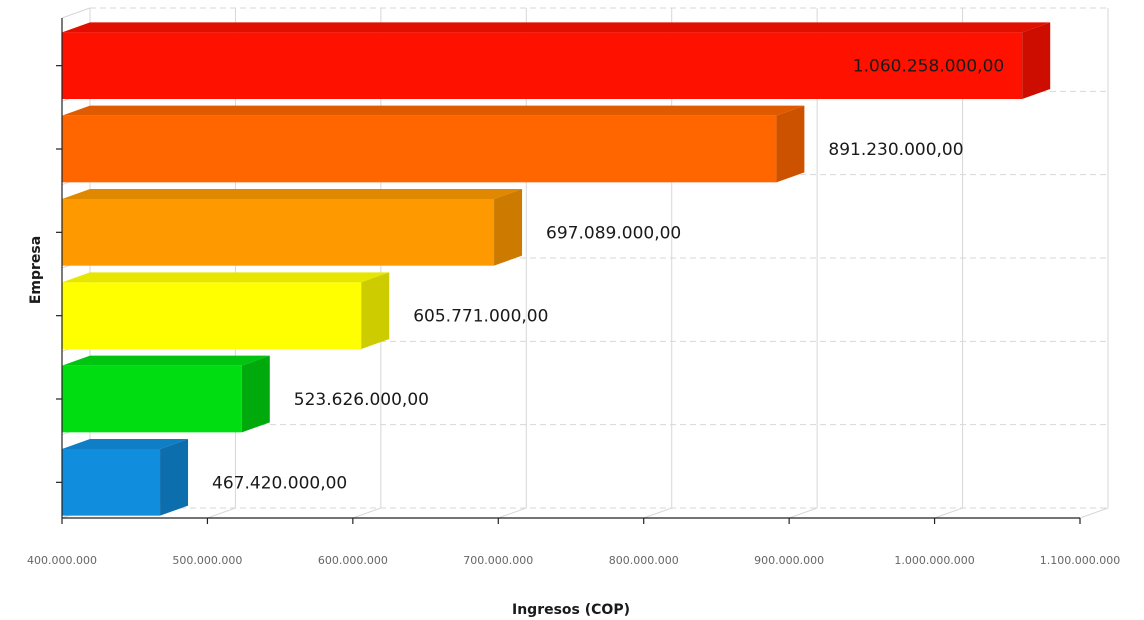 The width and height of the screenshot is (1144, 620). I want to click on bar-value-label: 697.089.000,00, so click(613, 233).